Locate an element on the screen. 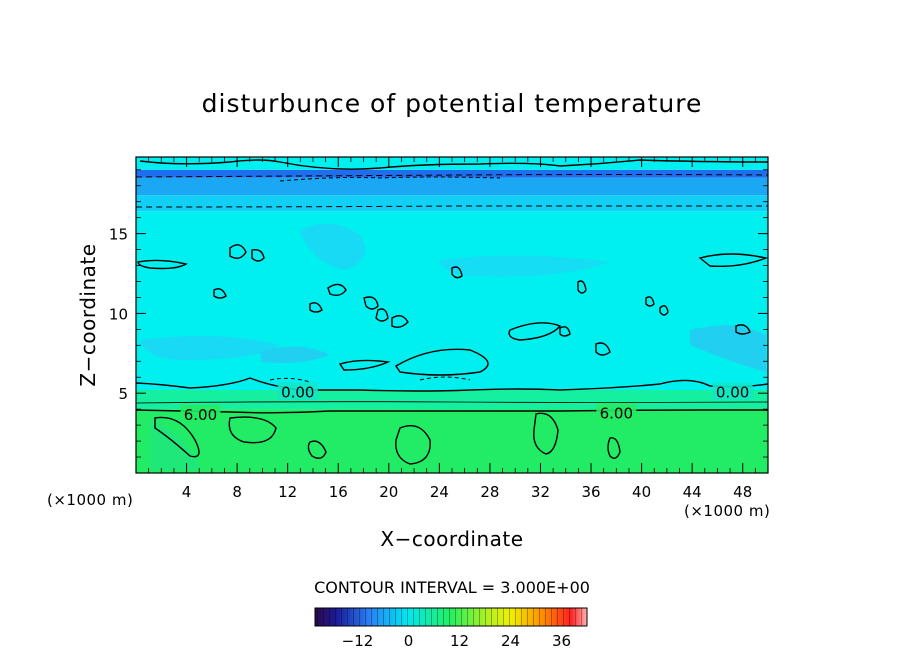  x-tick-label: 16 is located at coordinates (338, 492).